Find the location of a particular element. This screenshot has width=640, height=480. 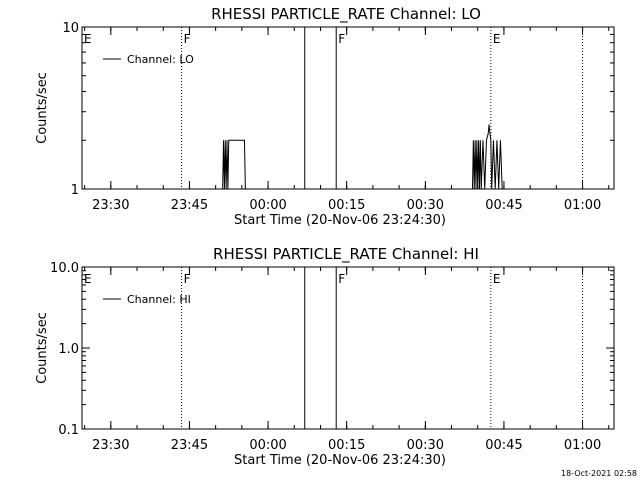

chart-title: RHESSI PARTICLE_RATE Channel: HI is located at coordinates (346, 254).